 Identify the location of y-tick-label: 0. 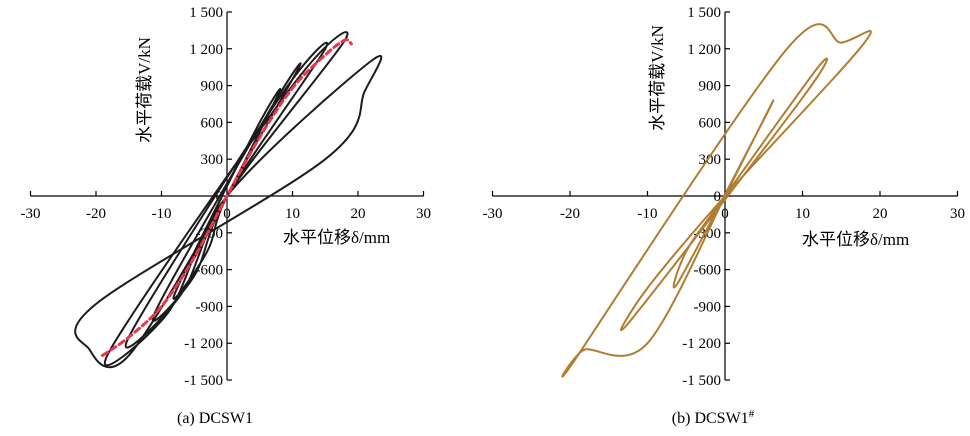
(718, 197).